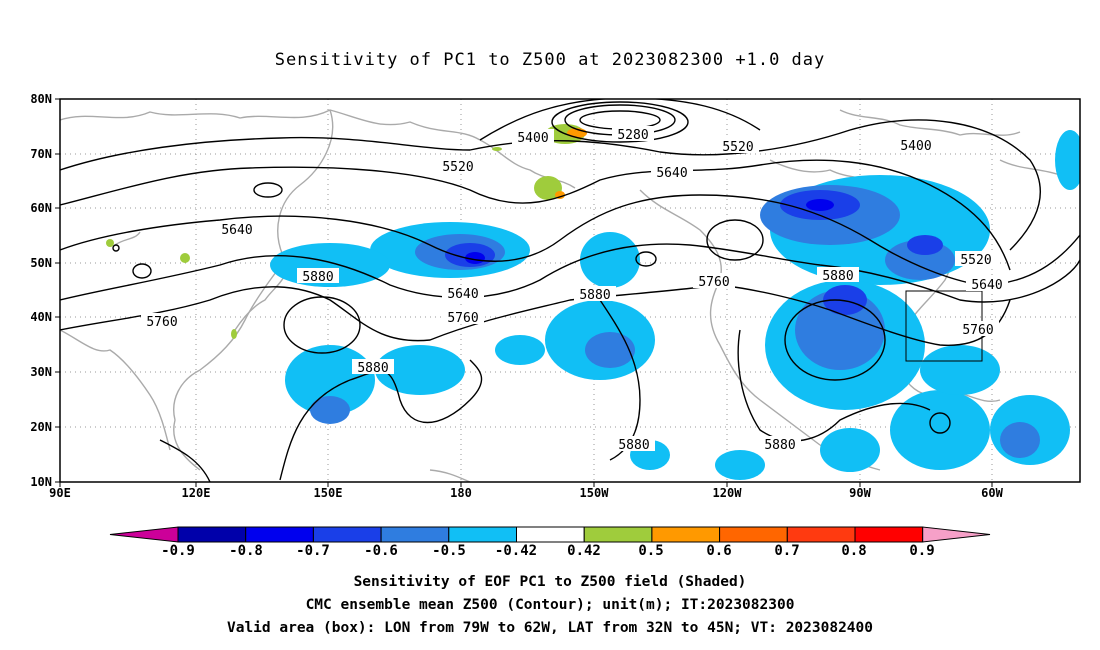  I want to click on colorbar-label: -0.6, so click(381, 551).